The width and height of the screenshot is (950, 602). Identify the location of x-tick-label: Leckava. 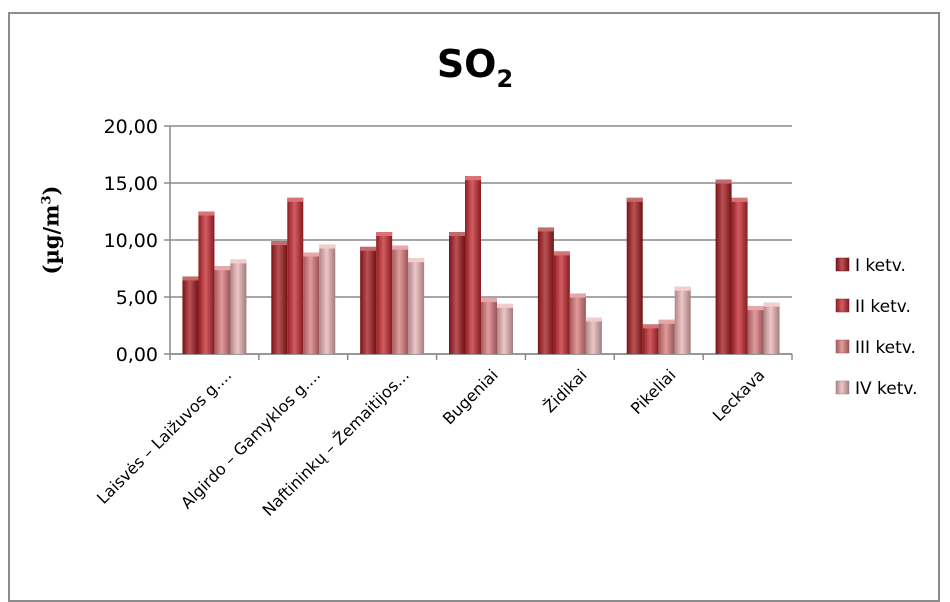
(739, 395).